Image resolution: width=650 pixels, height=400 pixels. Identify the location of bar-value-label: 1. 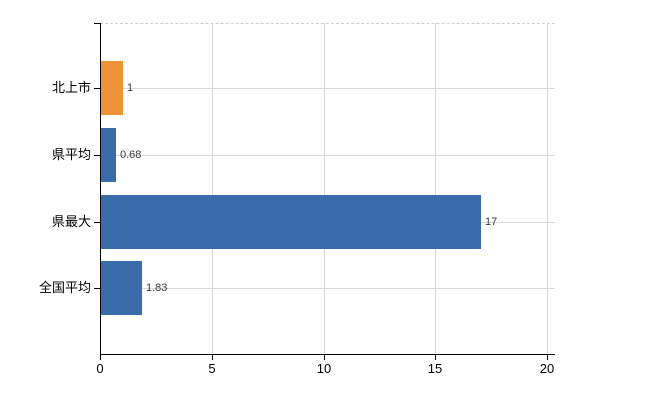
(130, 88).